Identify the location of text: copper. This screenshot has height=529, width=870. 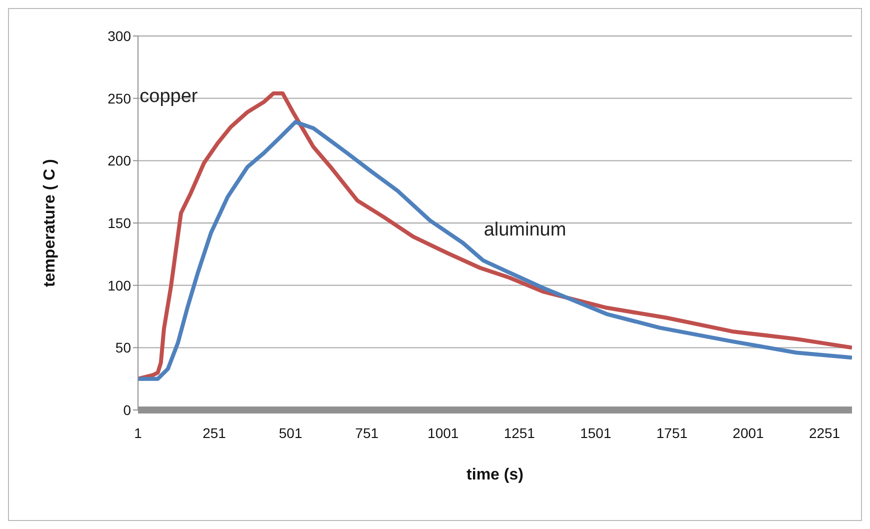
(169, 97).